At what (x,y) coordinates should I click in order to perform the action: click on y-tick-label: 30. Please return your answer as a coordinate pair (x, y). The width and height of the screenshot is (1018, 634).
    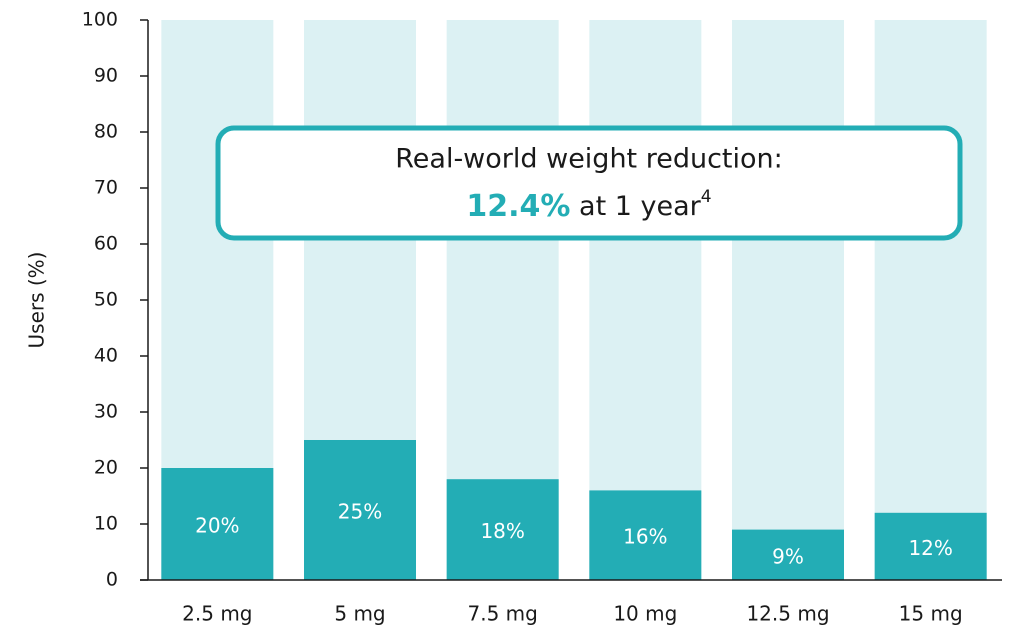
    Looking at the image, I should click on (106, 412).